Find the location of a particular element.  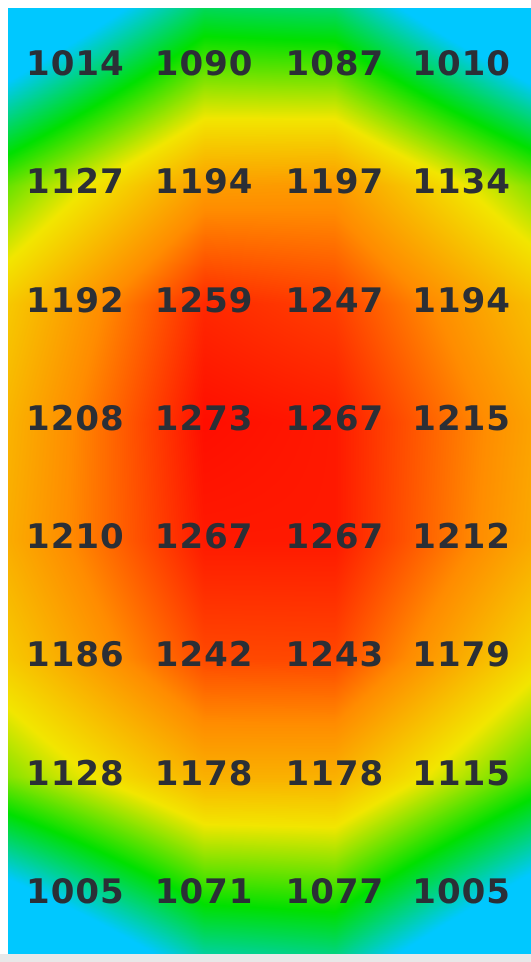

cell-value-r8-c1: 1005 is located at coordinates (75, 891).